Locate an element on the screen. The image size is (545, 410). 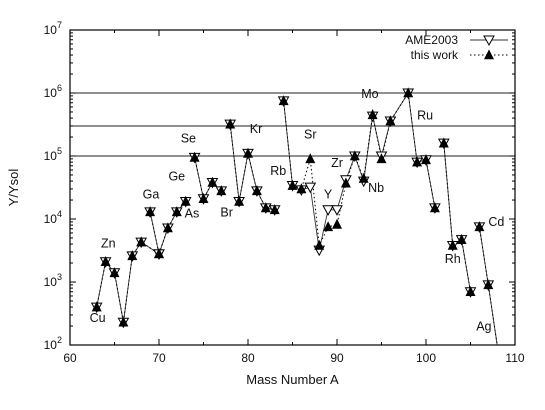
x-tick-label: 90 is located at coordinates (337, 358).